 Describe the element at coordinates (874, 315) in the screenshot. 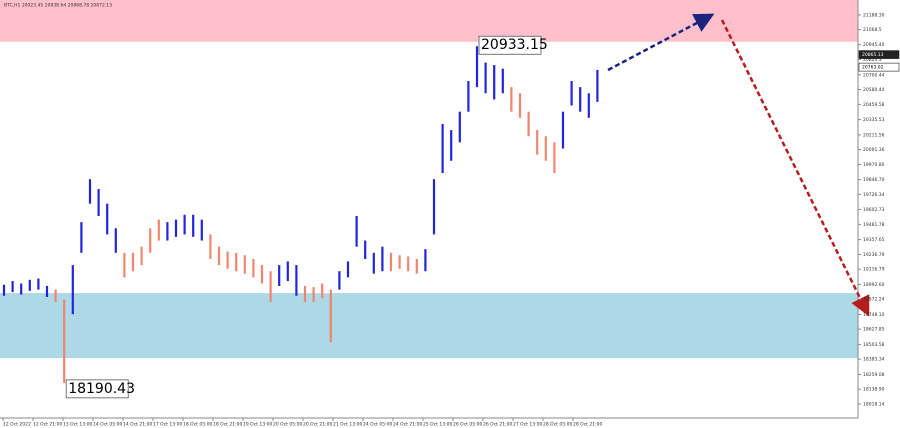

I see `y-tick-label: 18748.10` at that location.